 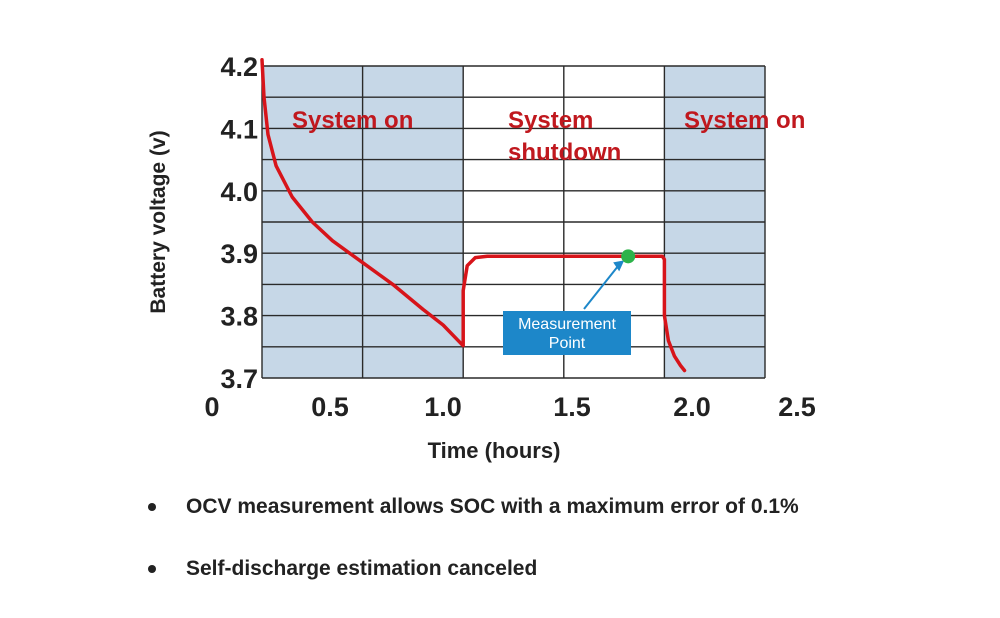 I want to click on y-tick-label: 3.9, so click(x=239, y=254).